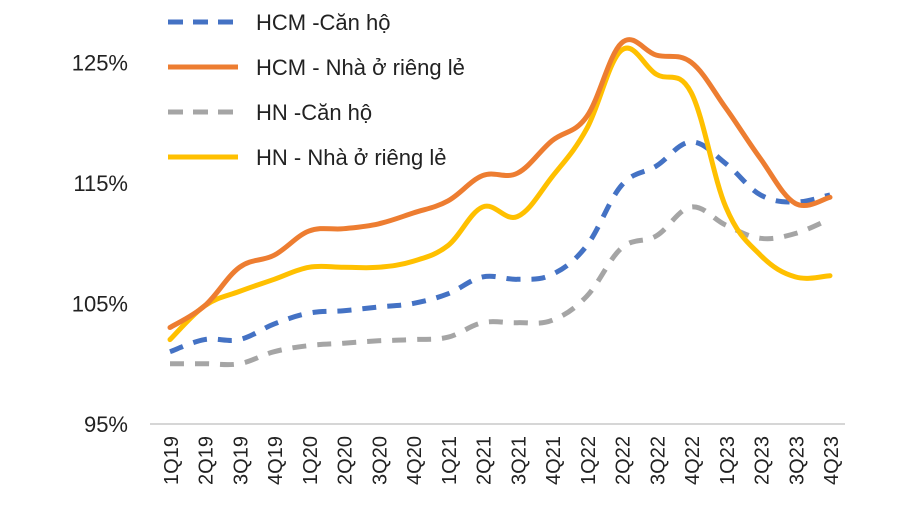  Describe the element at coordinates (323, 22) in the screenshot. I see `legend-label: HCM -Căn hộ` at that location.